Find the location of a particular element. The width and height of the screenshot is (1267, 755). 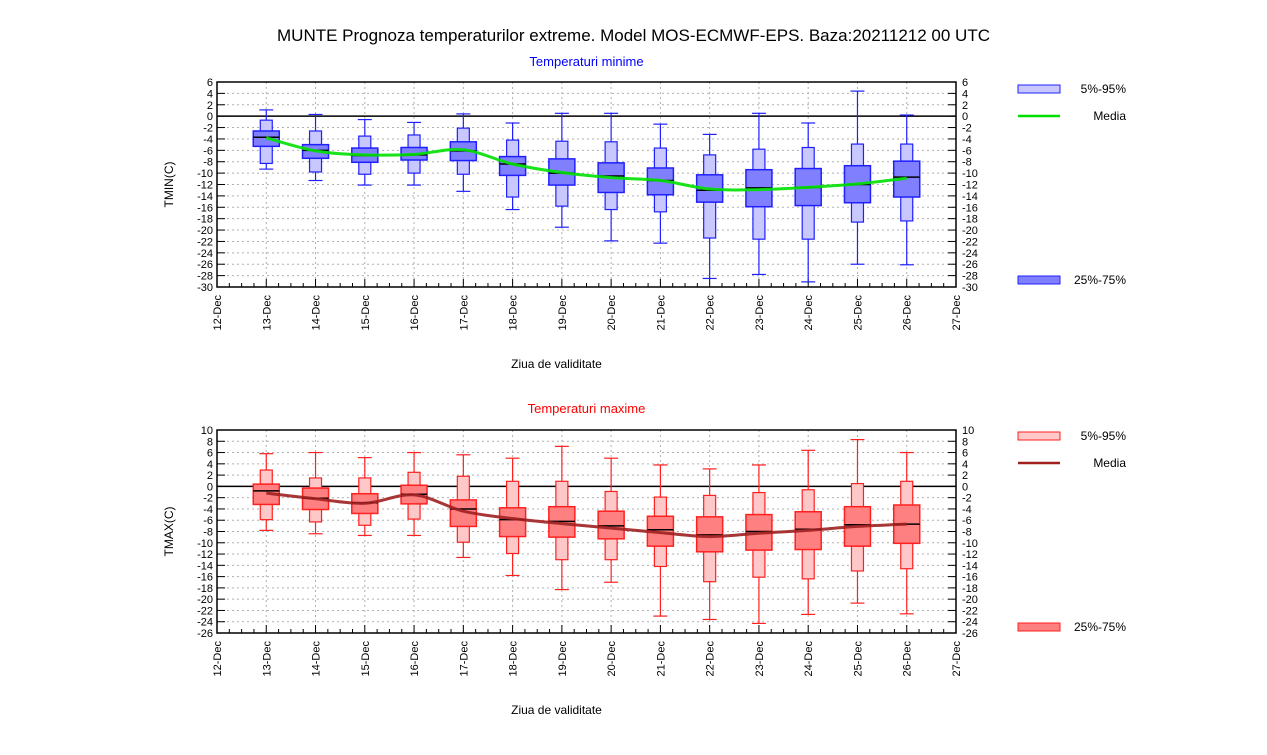

y-tick-label-right: 4 is located at coordinates (965, 94).